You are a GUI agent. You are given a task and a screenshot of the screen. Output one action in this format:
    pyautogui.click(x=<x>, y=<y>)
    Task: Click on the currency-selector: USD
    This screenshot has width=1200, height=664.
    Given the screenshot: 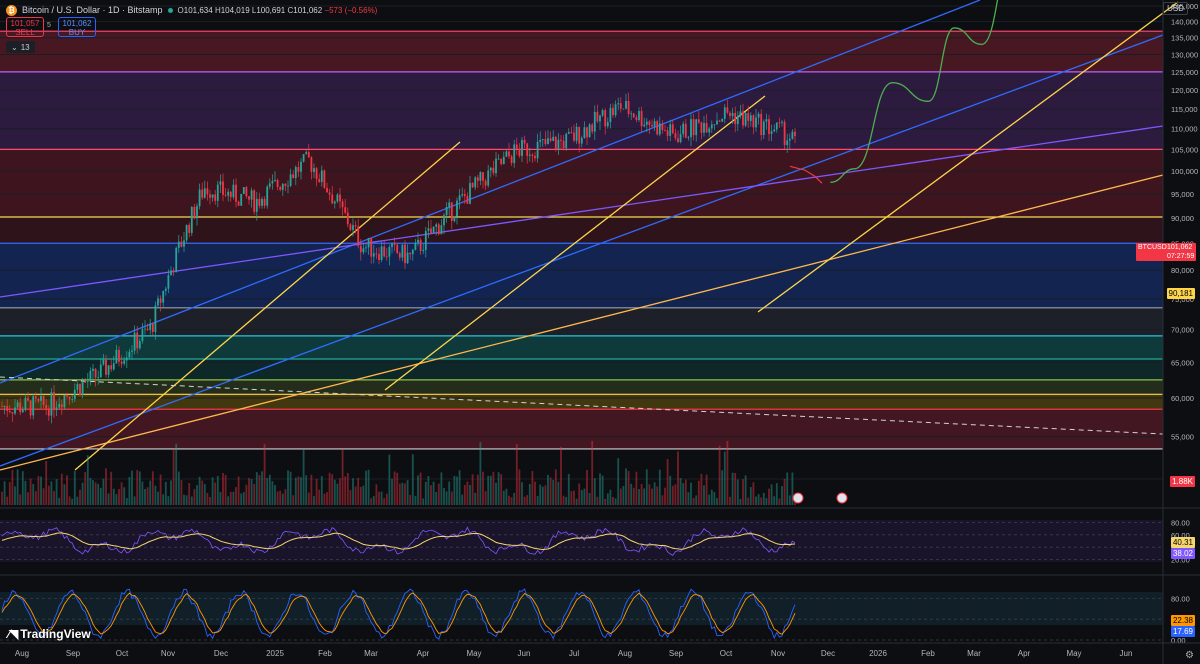 What is the action you would take?
    pyautogui.click(x=1175, y=8)
    